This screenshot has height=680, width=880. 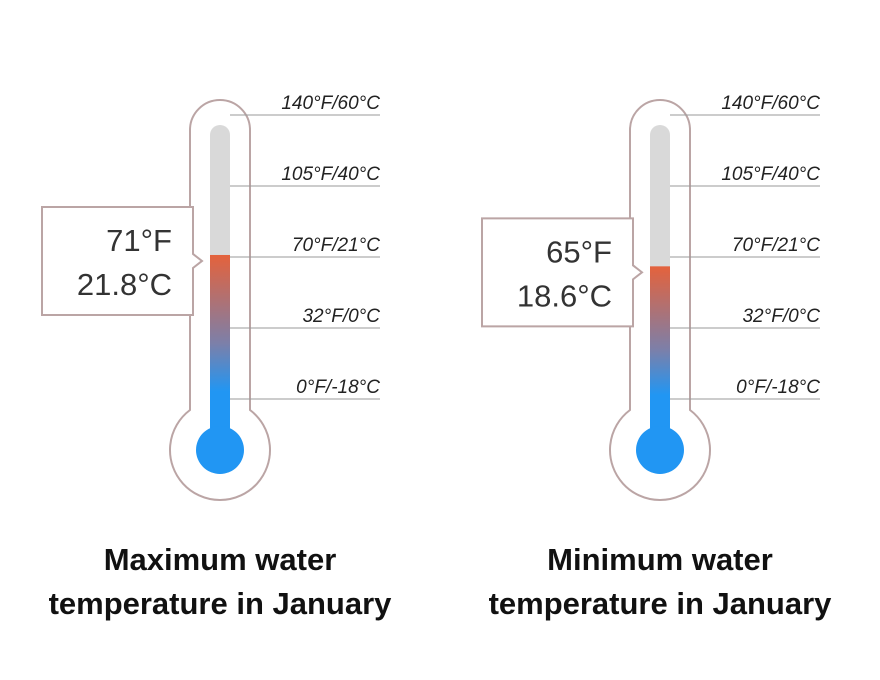 I want to click on value-label: 65°F, so click(x=579, y=251).